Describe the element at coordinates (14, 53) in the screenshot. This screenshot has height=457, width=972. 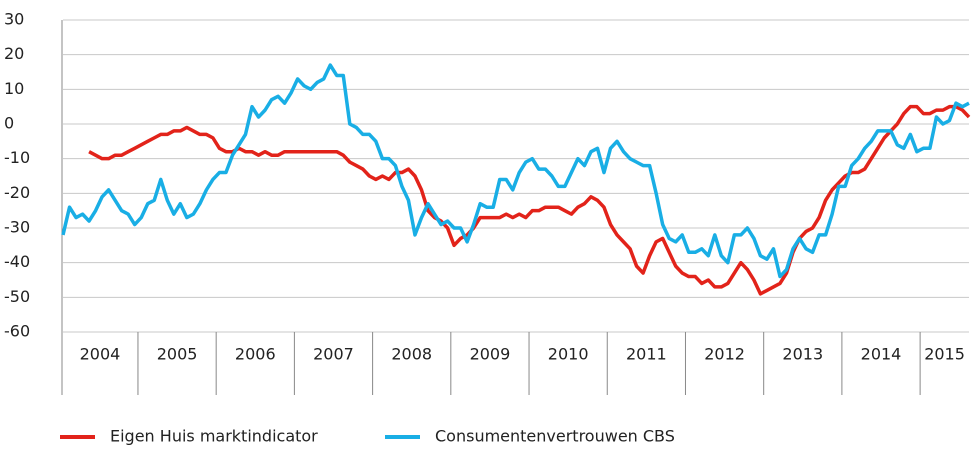
I see `y-tick-label: 20` at that location.